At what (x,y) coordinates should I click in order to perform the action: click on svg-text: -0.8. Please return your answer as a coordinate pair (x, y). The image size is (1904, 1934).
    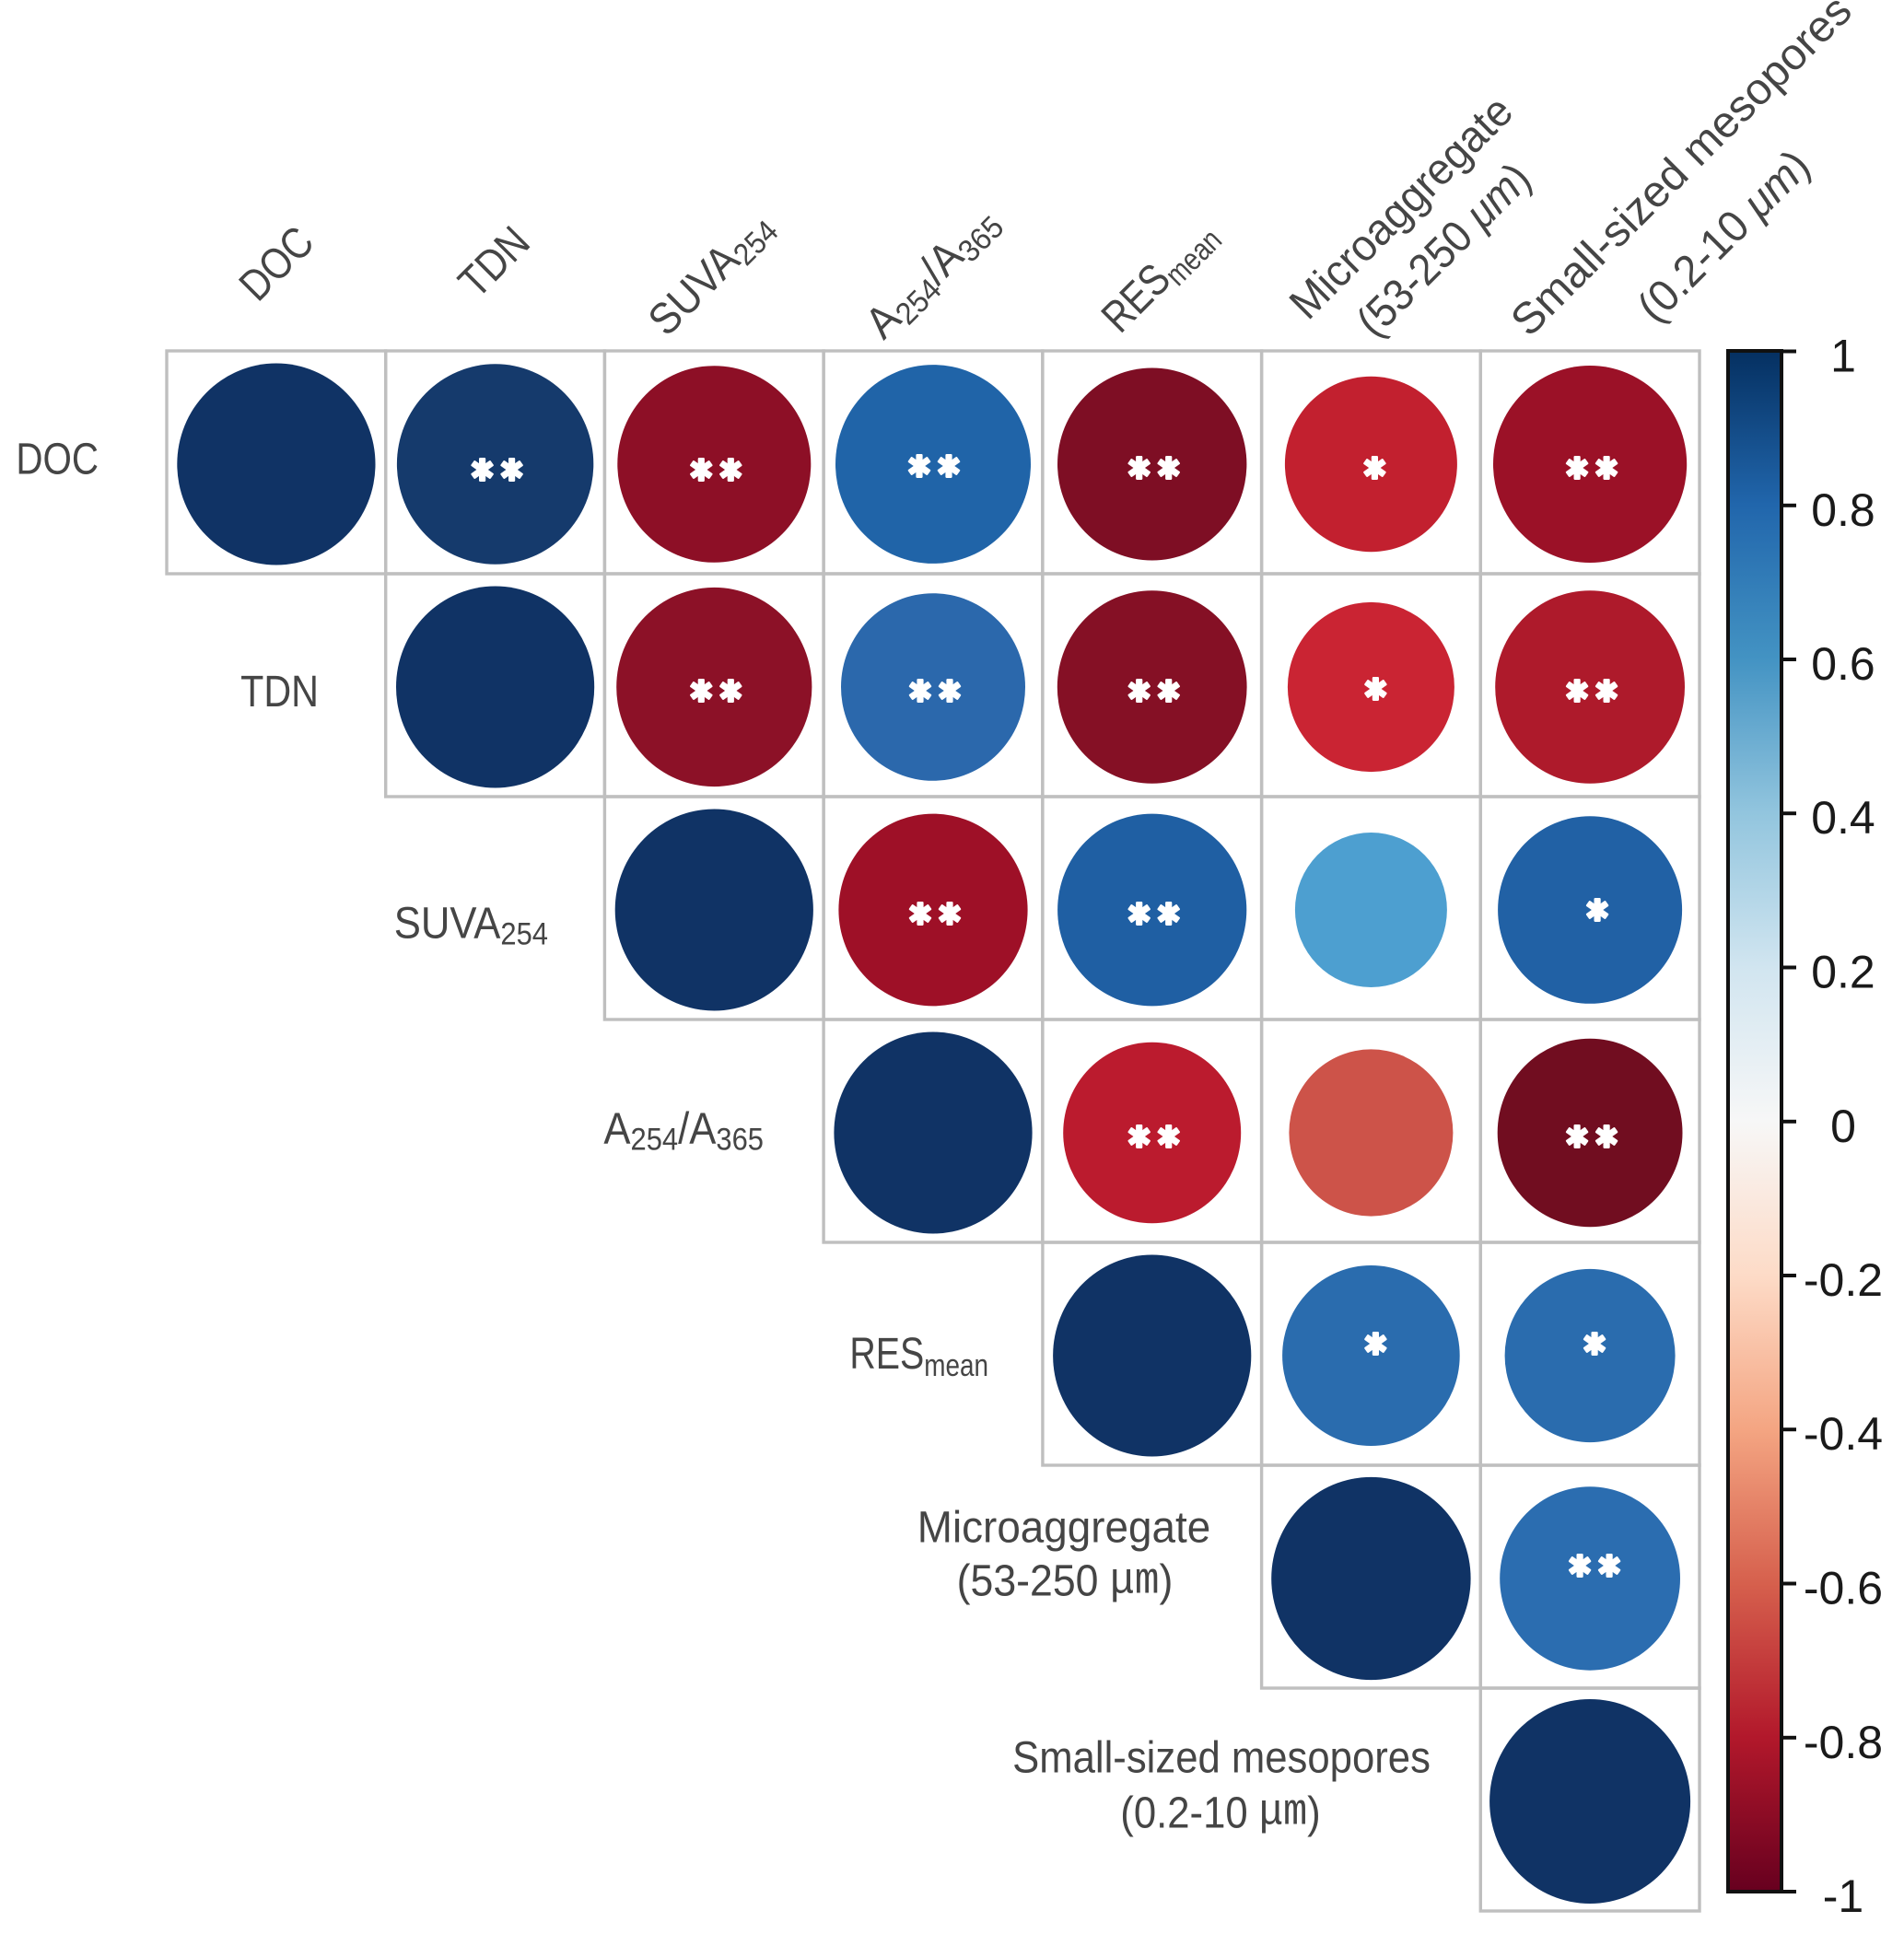
    Looking at the image, I should click on (1843, 1742).